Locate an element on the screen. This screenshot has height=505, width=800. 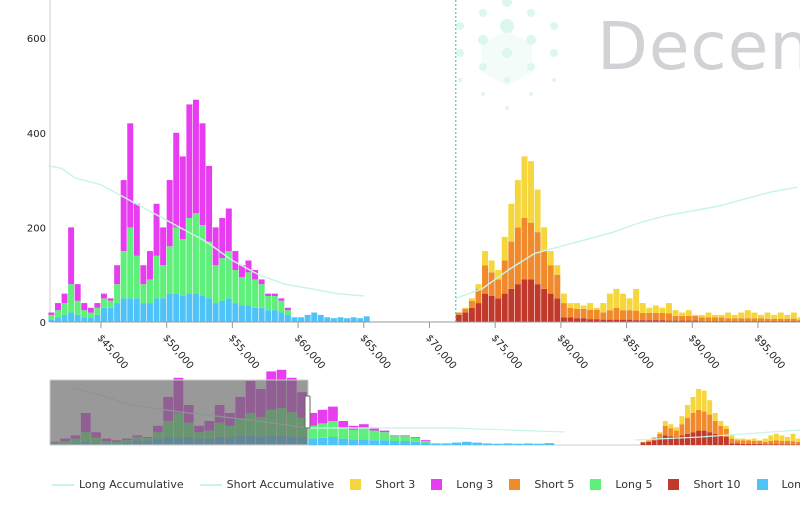
legend-item-short-5: Short 5 is located at coordinates (541, 484).